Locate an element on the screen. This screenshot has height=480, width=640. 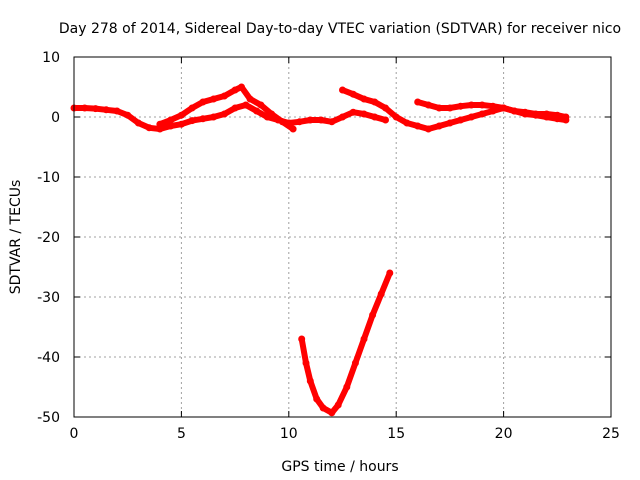
x-tick-label-5: 25 is located at coordinates (611, 434).